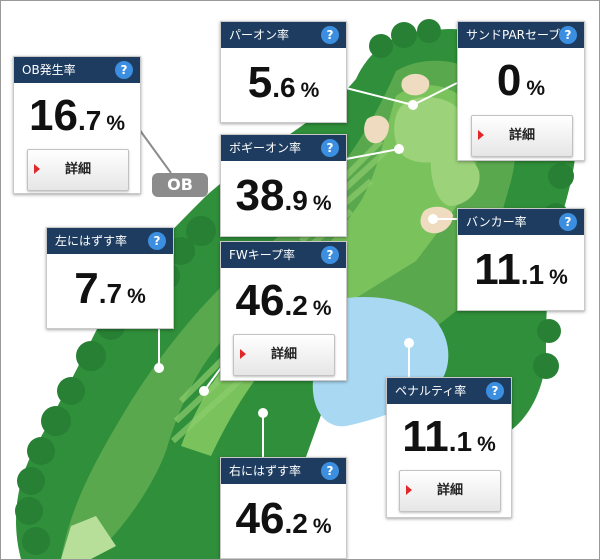  I want to click on fw-keep-rate-title: FWキープ率, so click(262, 255).